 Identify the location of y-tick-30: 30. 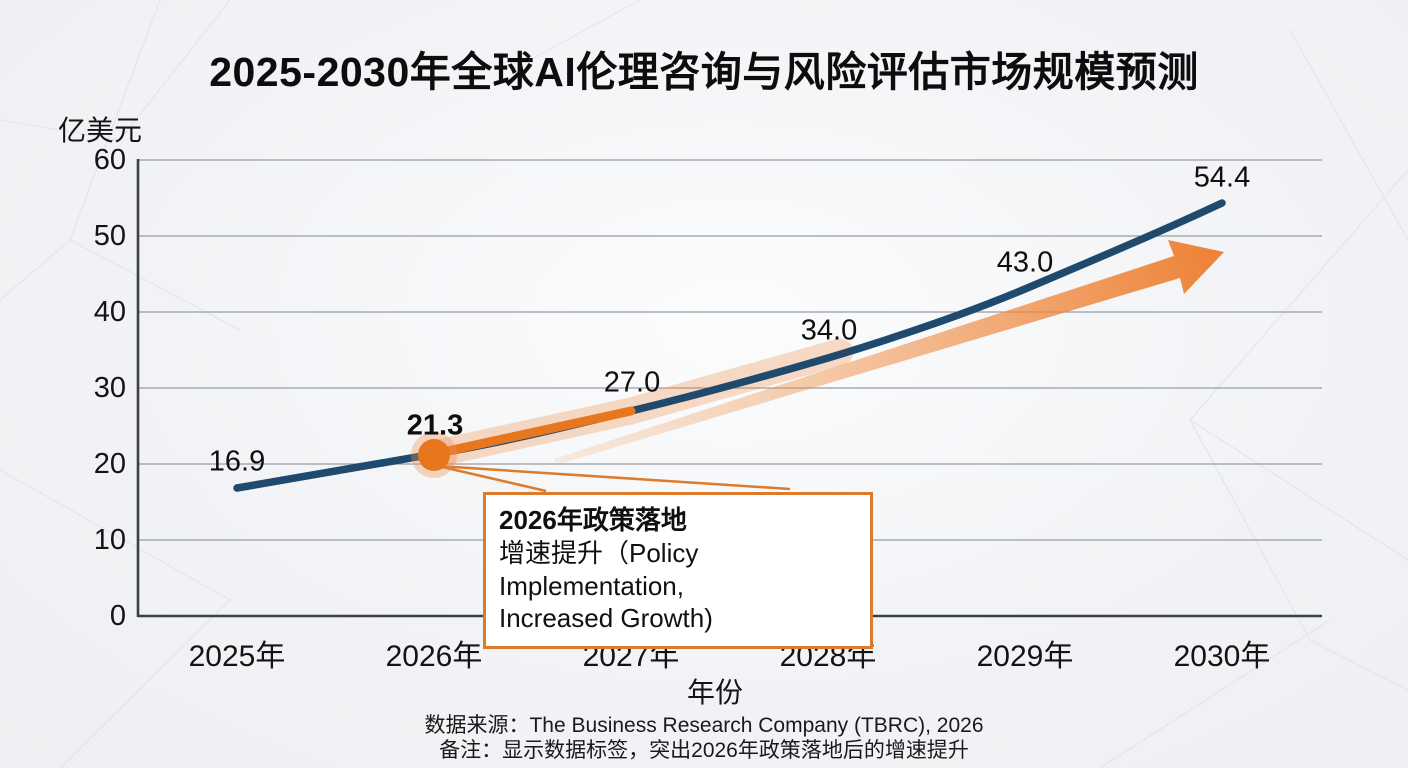
(109, 388).